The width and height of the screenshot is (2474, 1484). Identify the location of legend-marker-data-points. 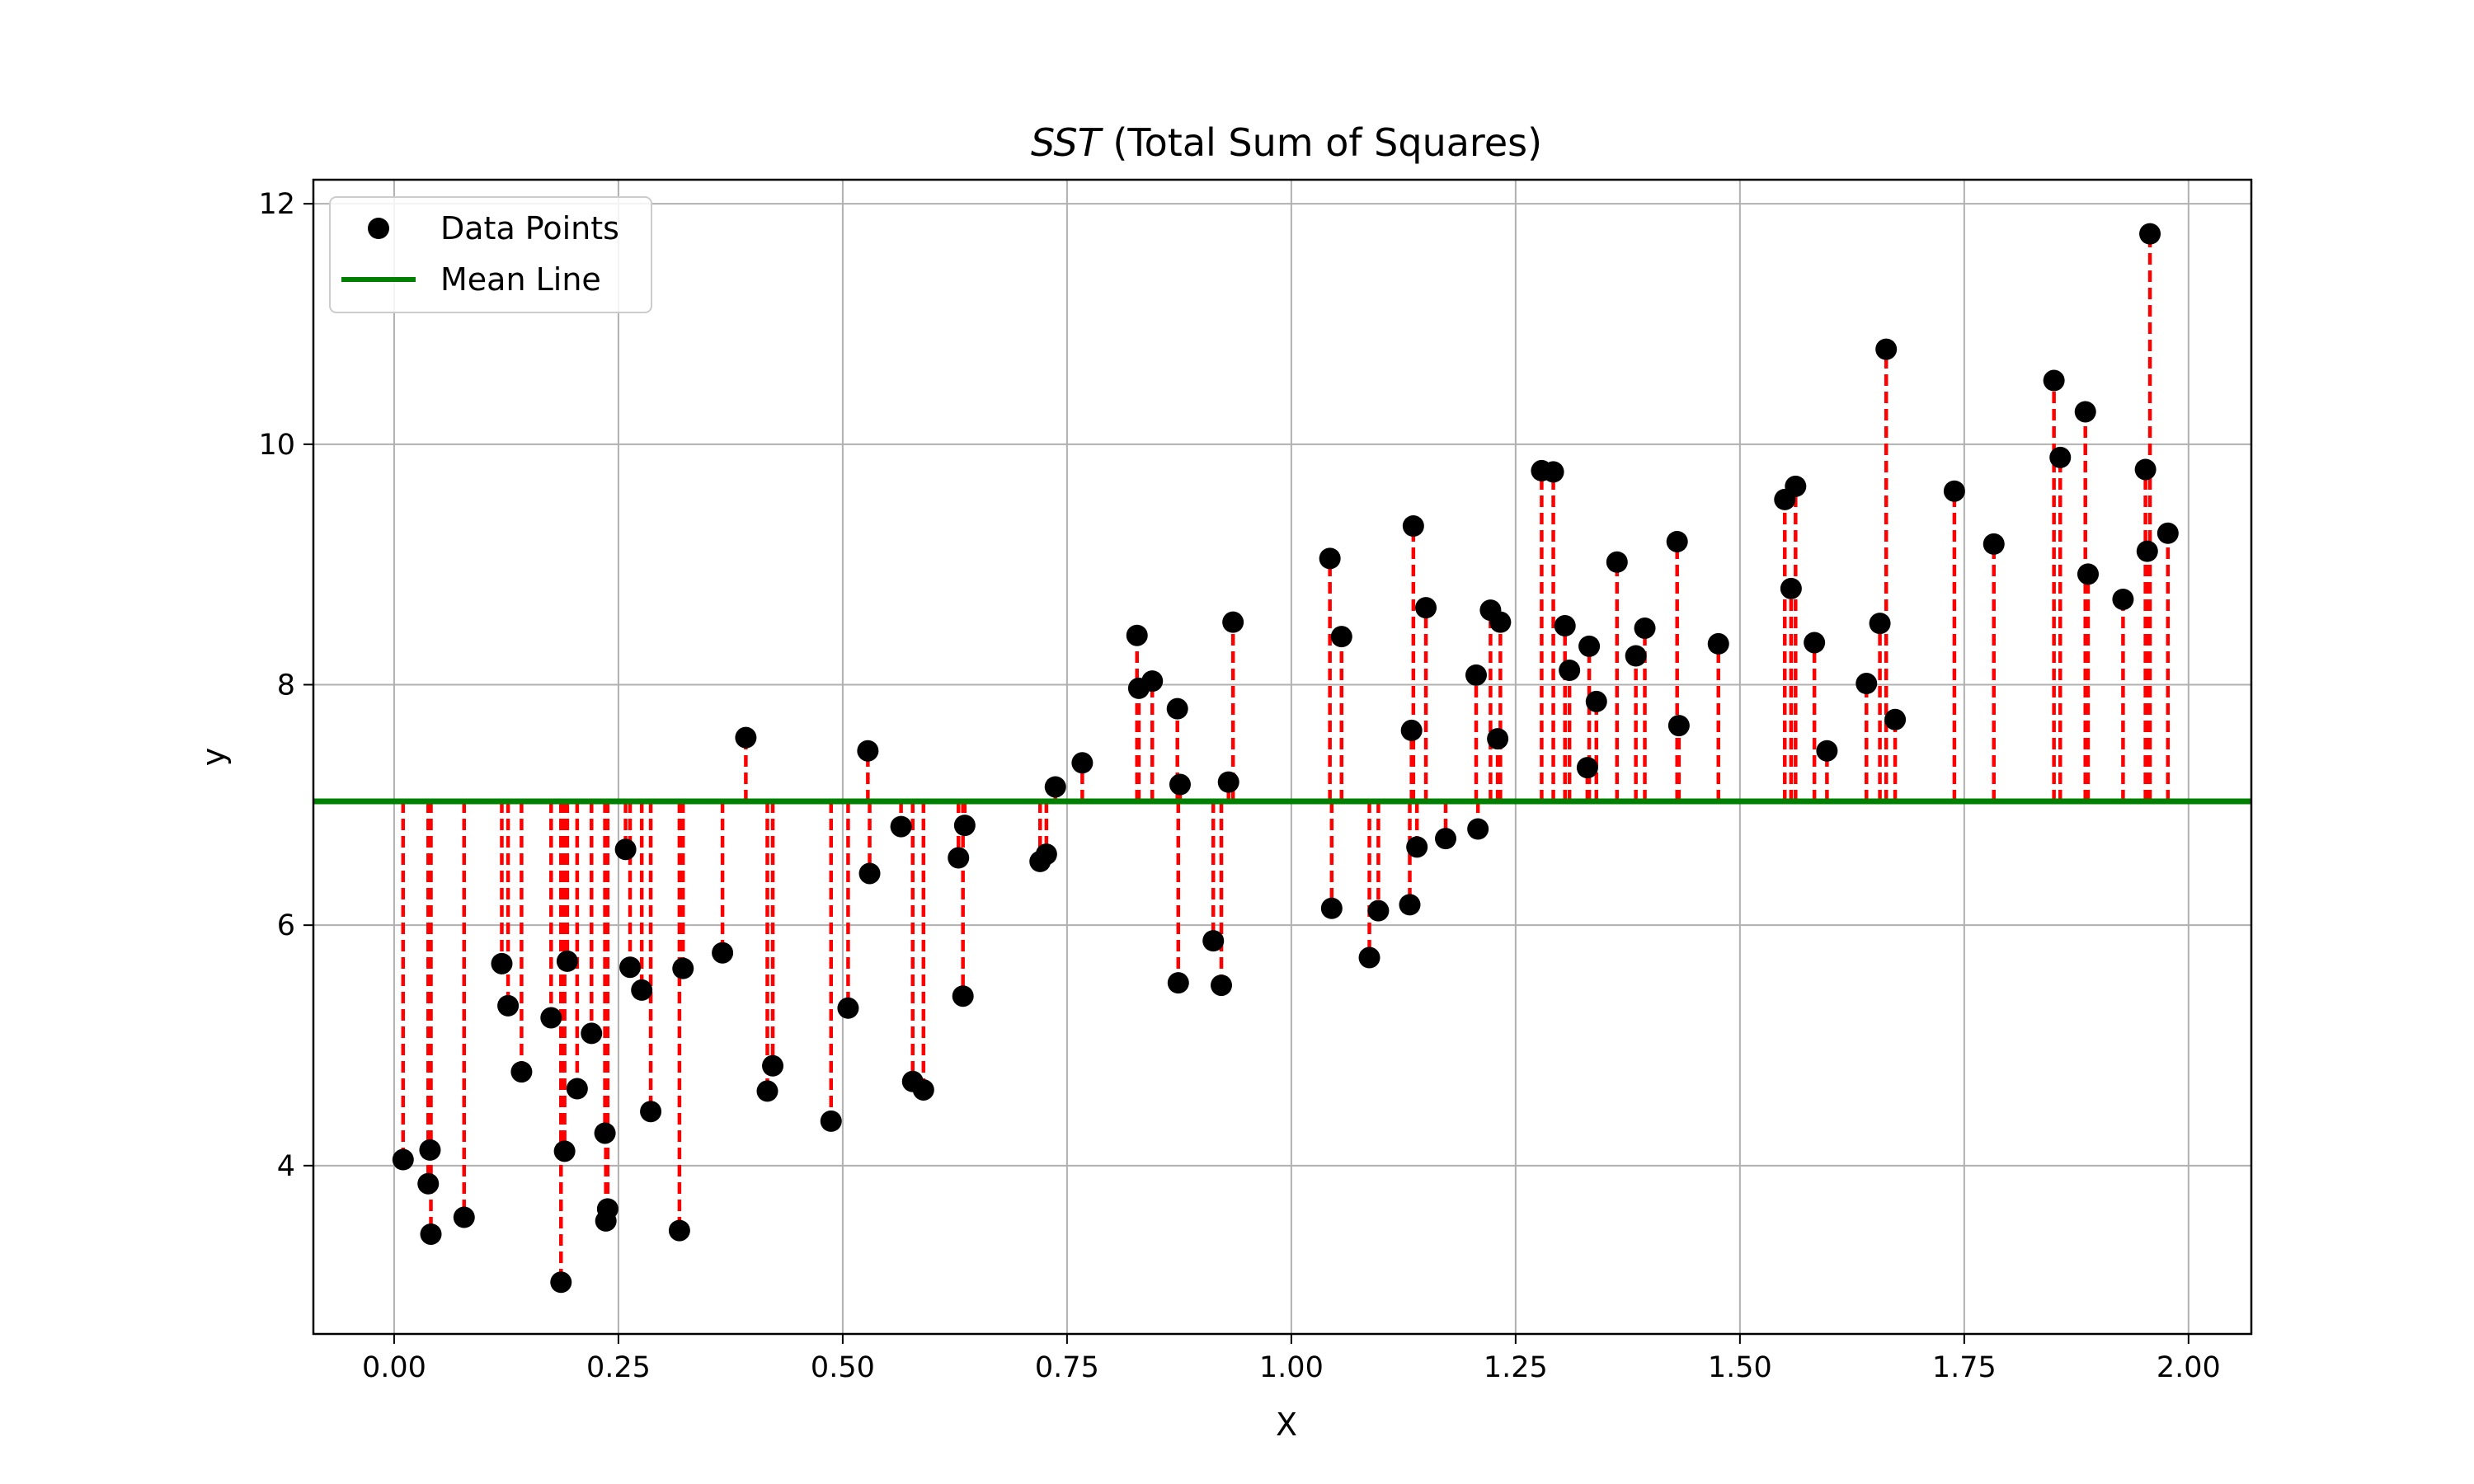
(378, 228).